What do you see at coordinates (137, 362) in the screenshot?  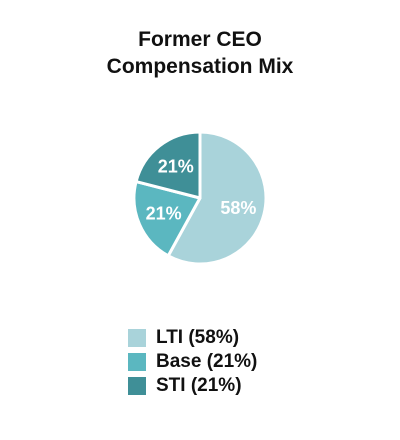 I see `legend-swatch-base` at bounding box center [137, 362].